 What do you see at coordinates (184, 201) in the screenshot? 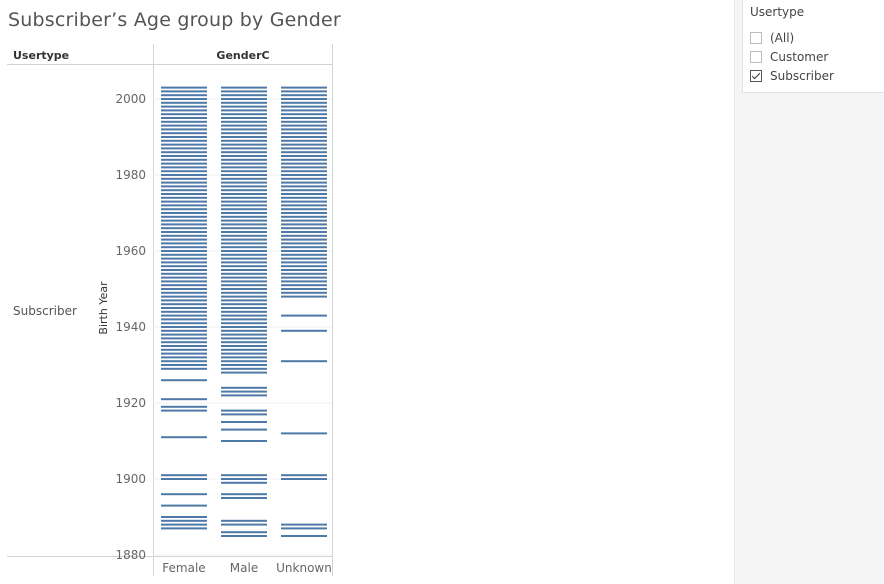
I see `bar-female-1973` at bounding box center [184, 201].